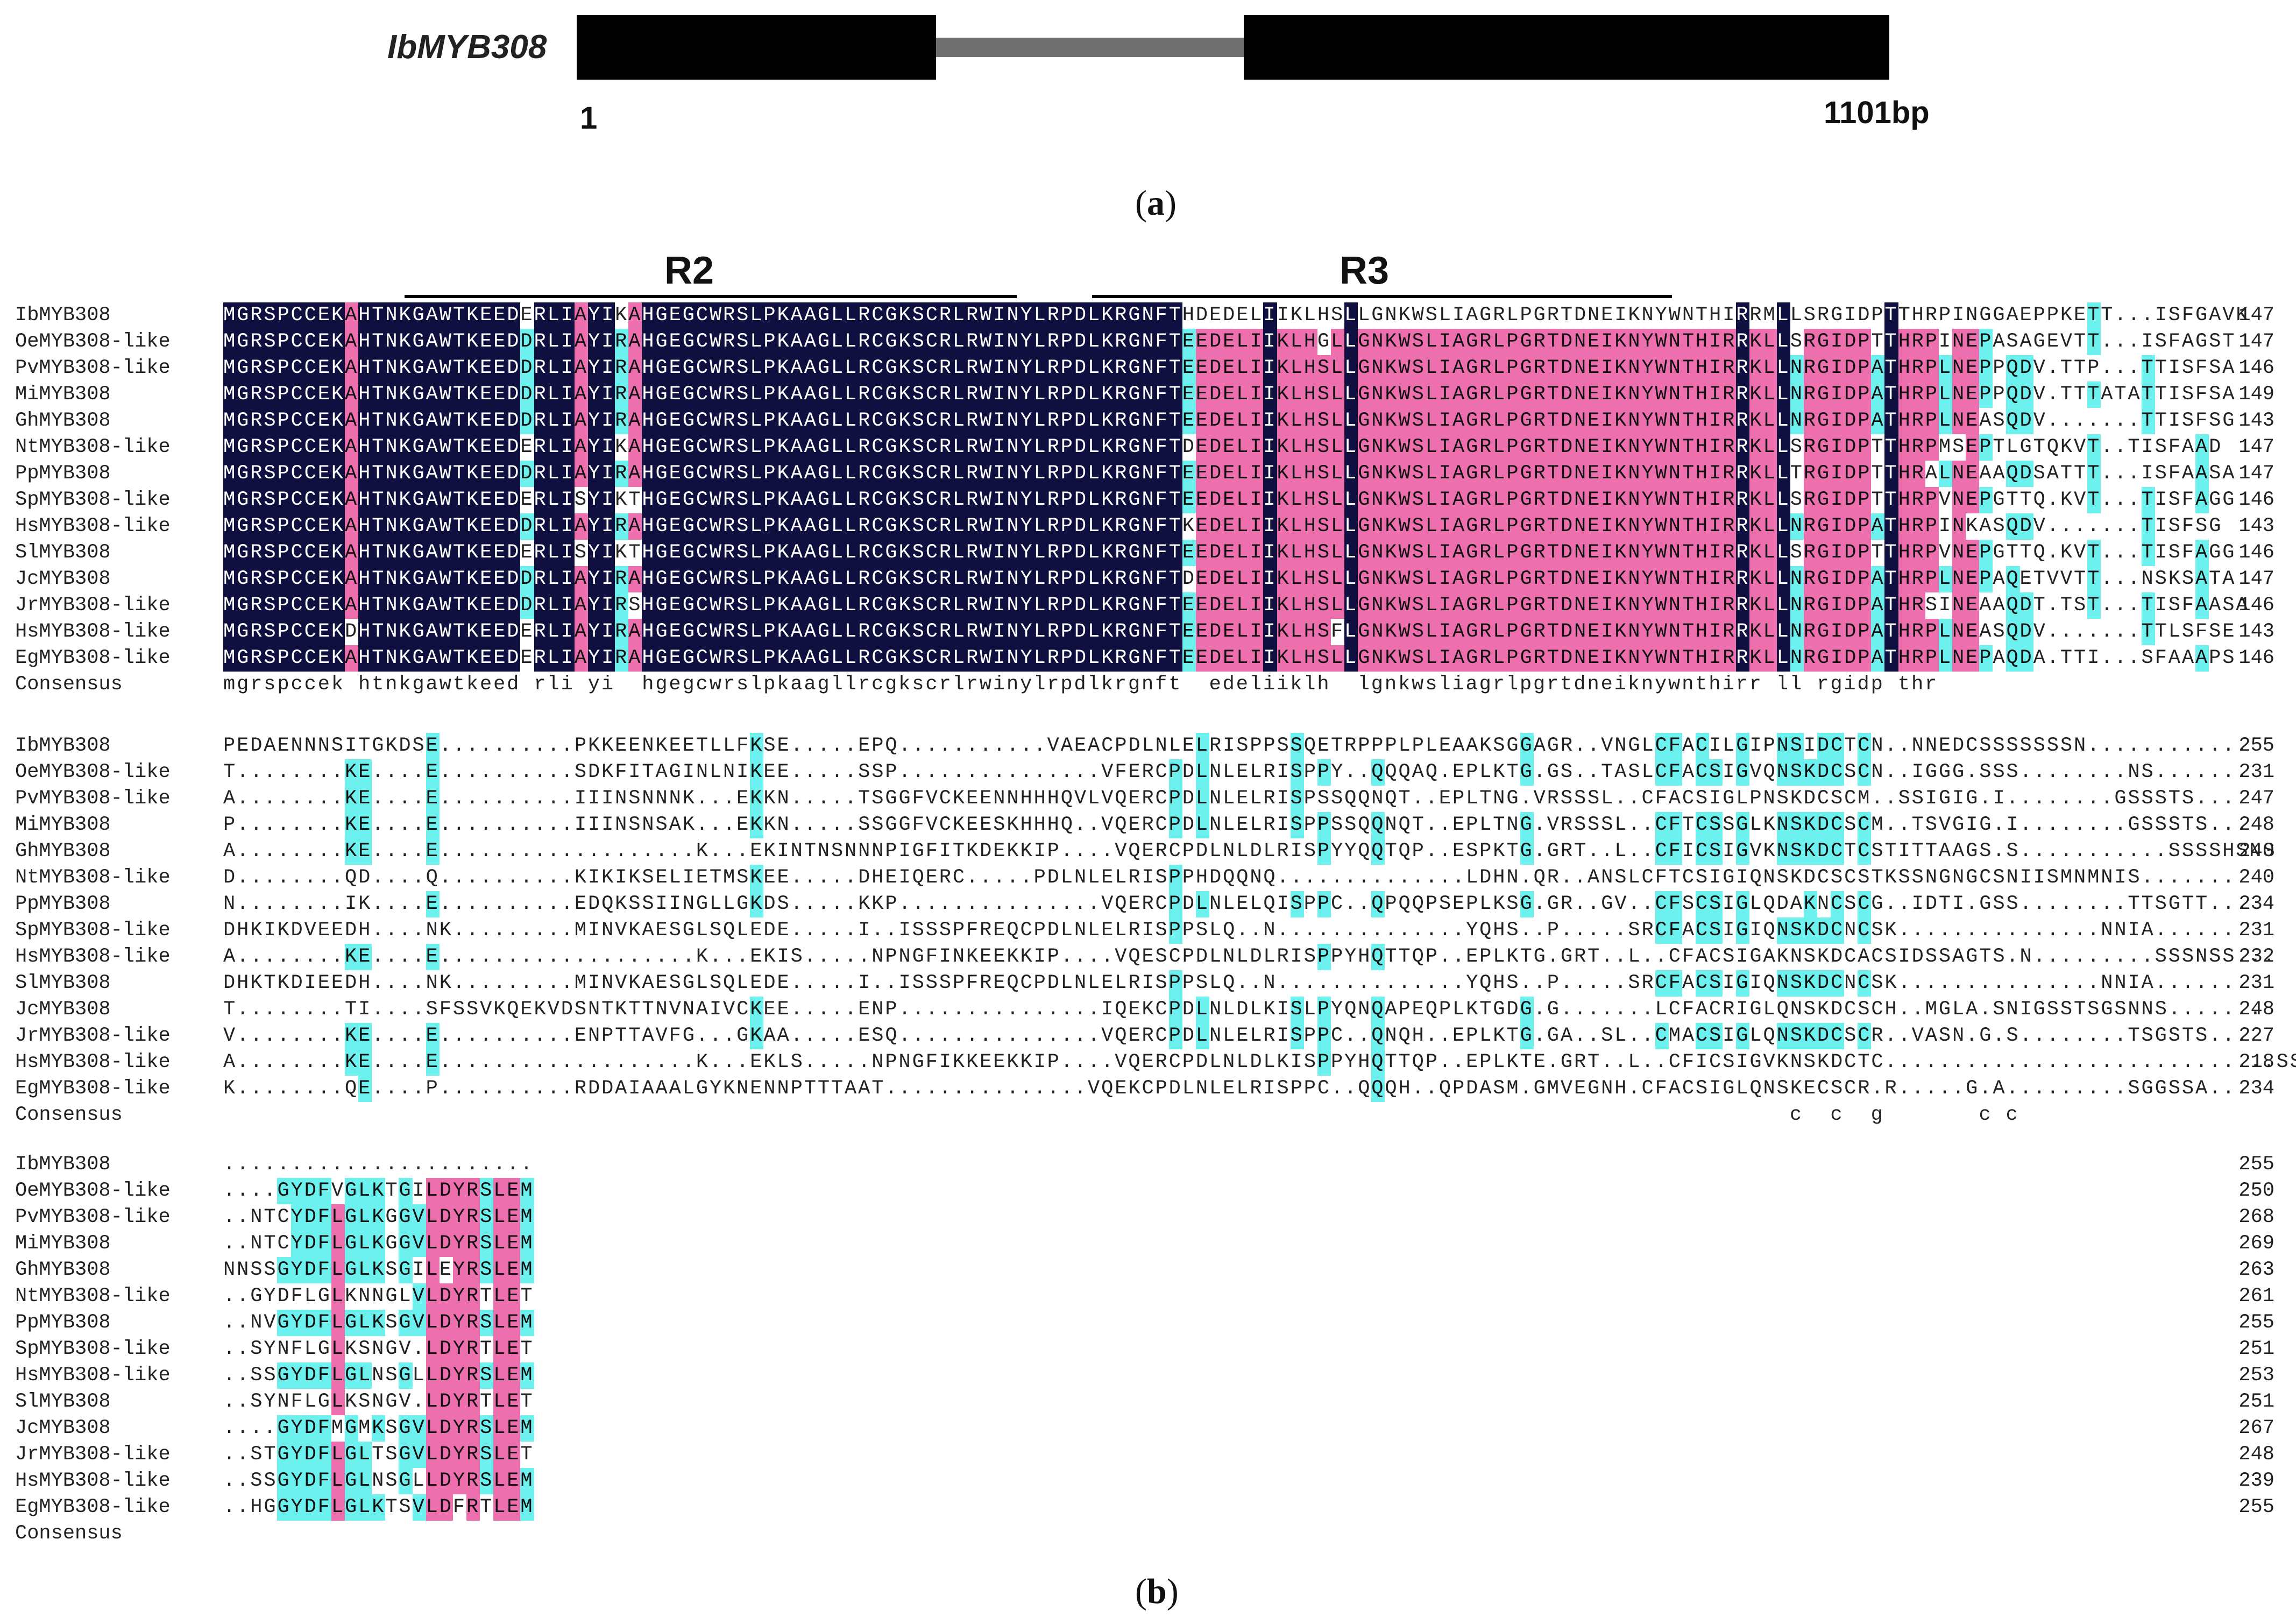 This screenshot has height=1624, width=2296. I want to click on sequence-row: SlMYB308 ..SYNFLGLKSNGV.LDYRTLET 251, so click(1148, 1402).